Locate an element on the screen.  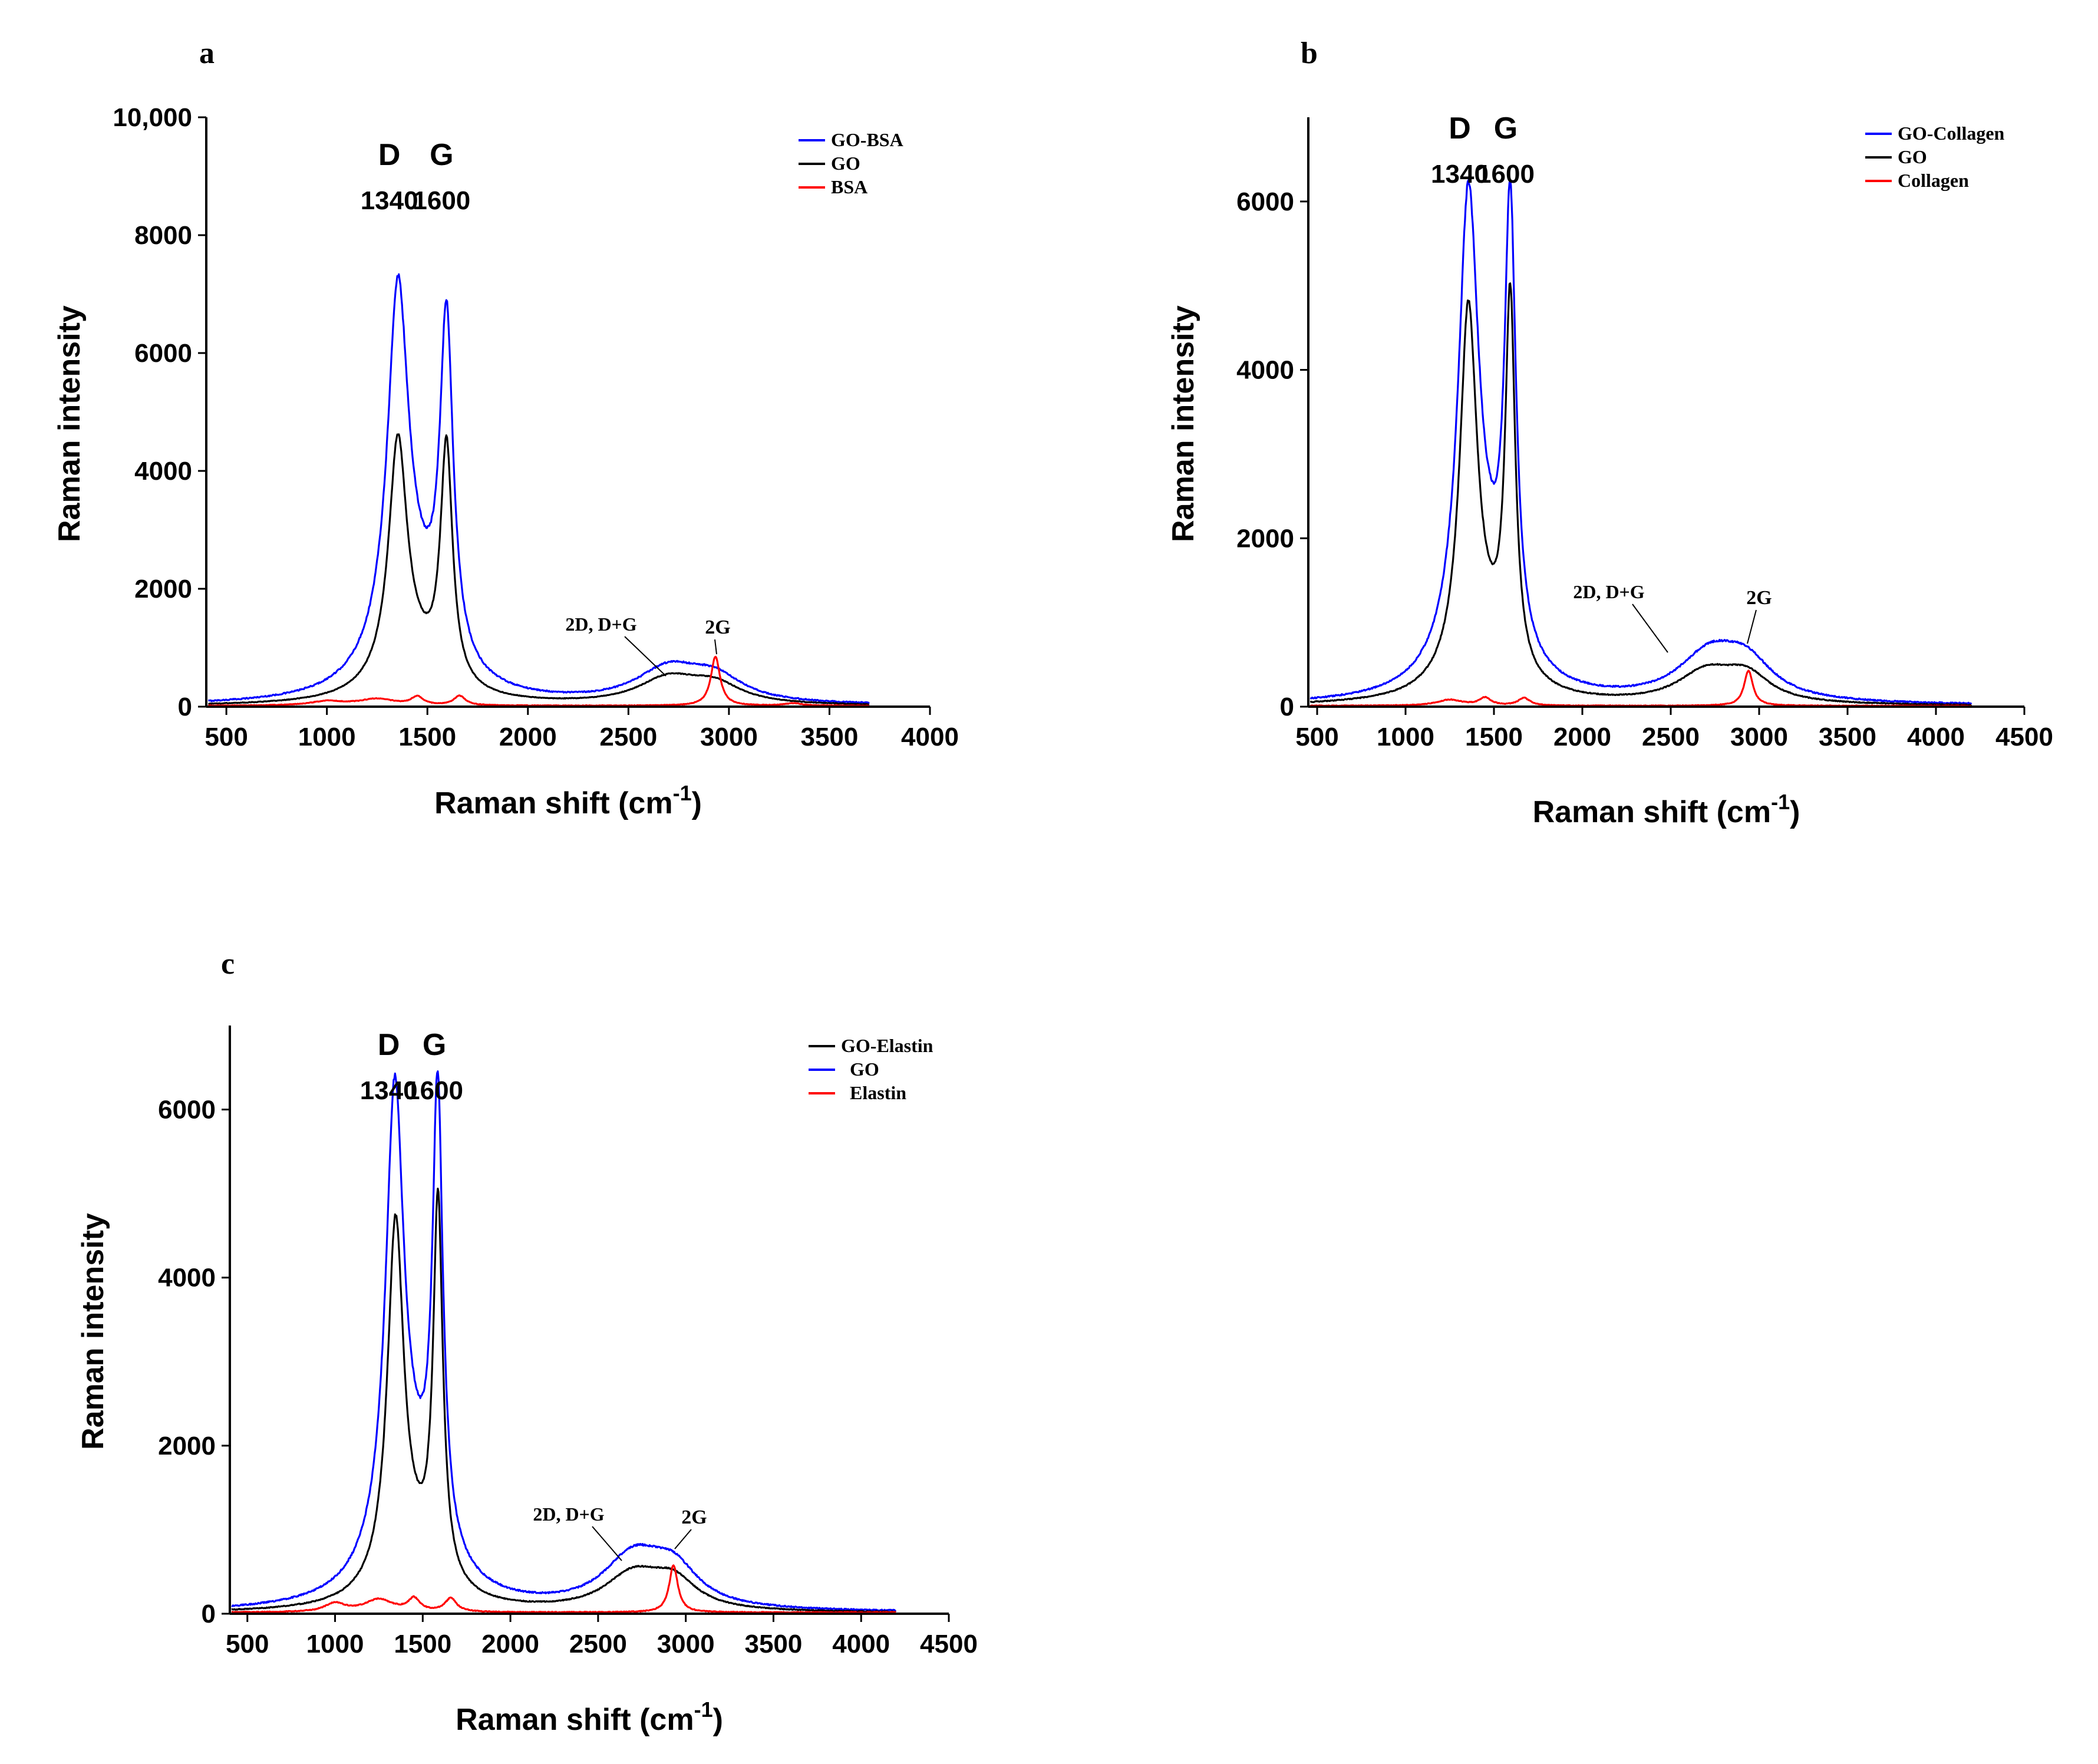
series-line-elastin is located at coordinates (563, 1589).